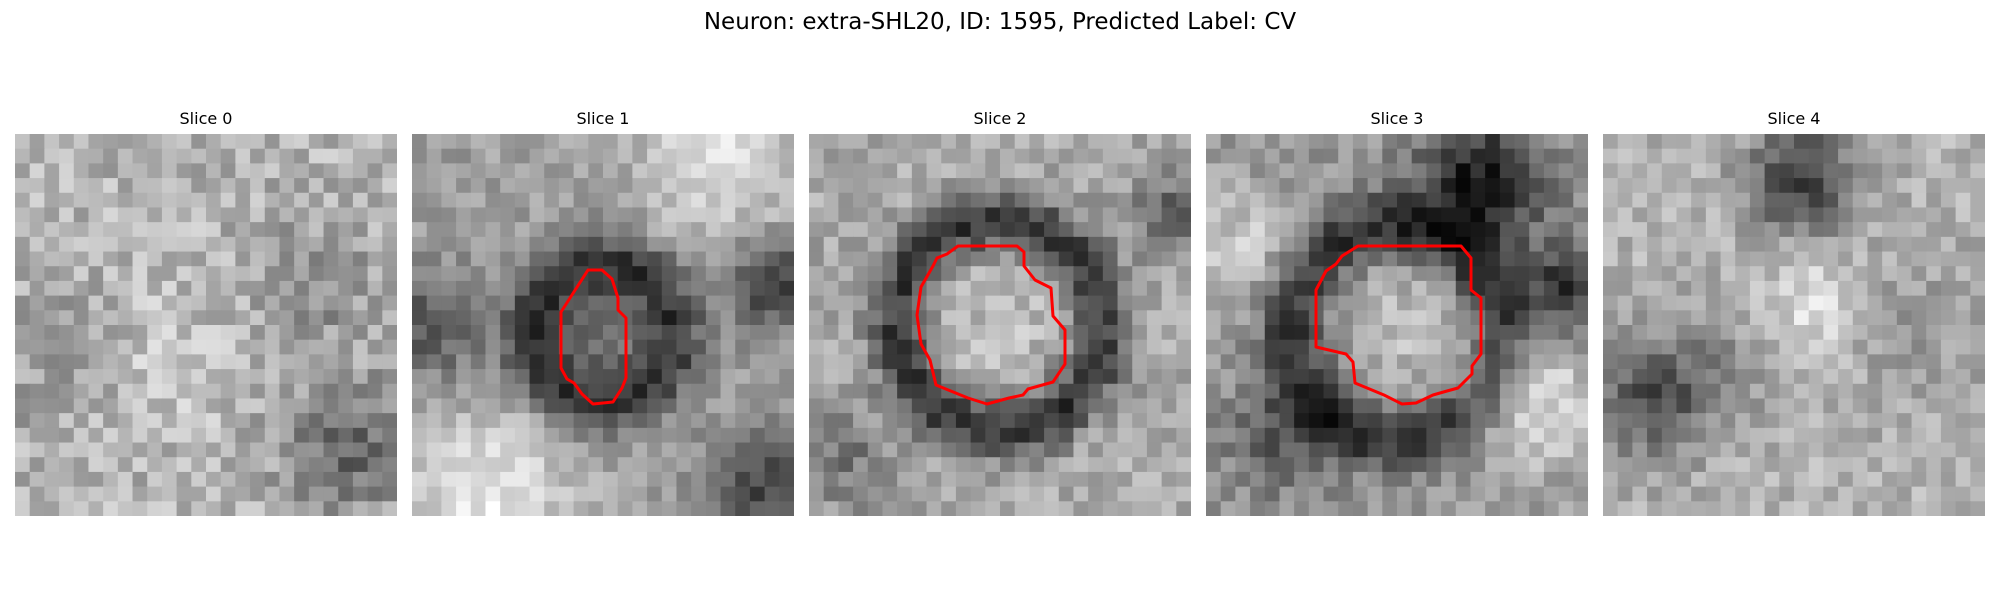 Image resolution: width=2000 pixels, height=600 pixels. Describe the element at coordinates (206, 118) in the screenshot. I see `slice-title: Slice 0` at that location.